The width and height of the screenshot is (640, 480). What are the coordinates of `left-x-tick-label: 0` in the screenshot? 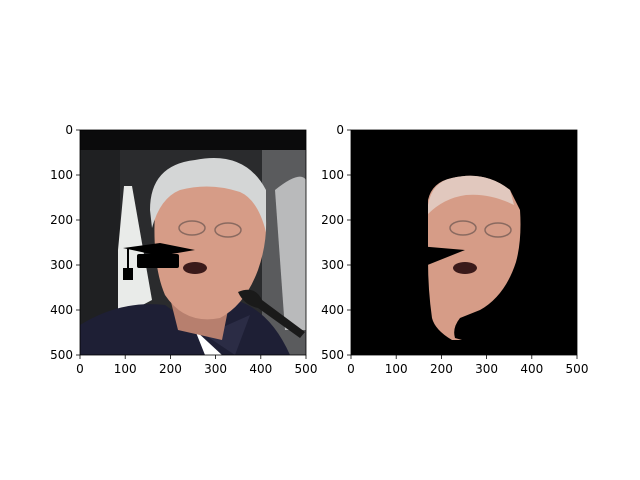 It's located at (80, 369).